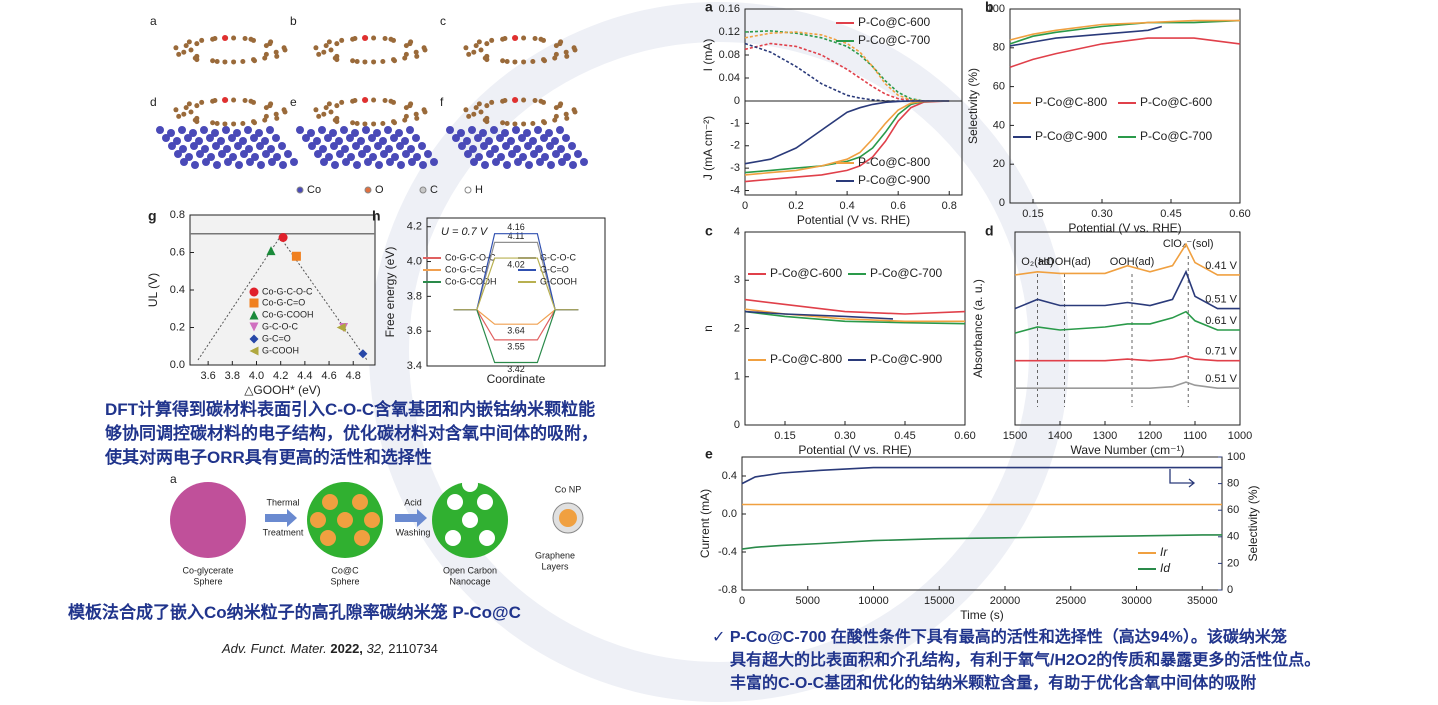 The width and height of the screenshot is (1438, 705). Describe the element at coordinates (304, 376) in the screenshot. I see `x-tick-label: 4.4` at that location.